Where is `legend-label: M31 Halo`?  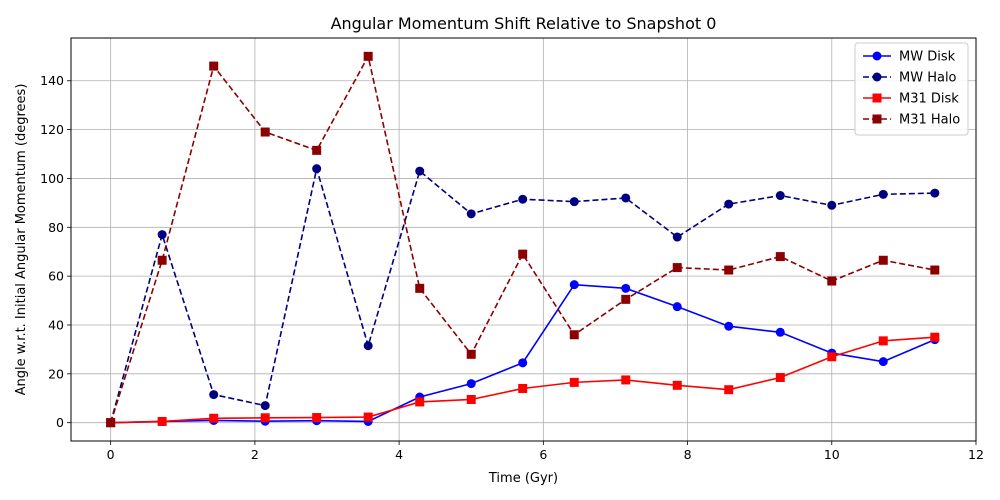 legend-label: M31 Halo is located at coordinates (929, 120).